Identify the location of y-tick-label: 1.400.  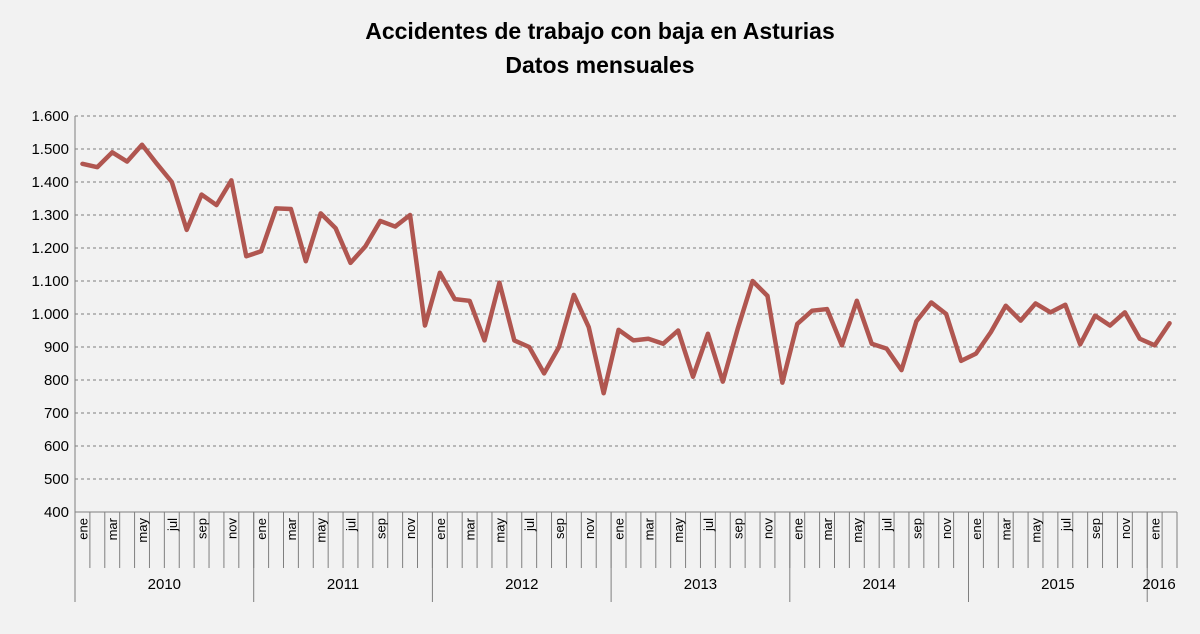
(50, 182).